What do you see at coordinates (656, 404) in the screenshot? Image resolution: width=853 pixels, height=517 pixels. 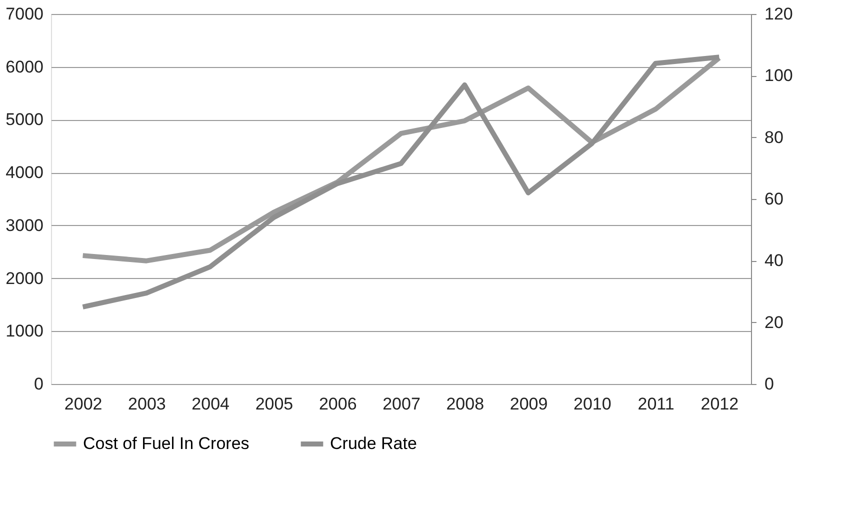 I see `x-tick-label: 2011` at bounding box center [656, 404].